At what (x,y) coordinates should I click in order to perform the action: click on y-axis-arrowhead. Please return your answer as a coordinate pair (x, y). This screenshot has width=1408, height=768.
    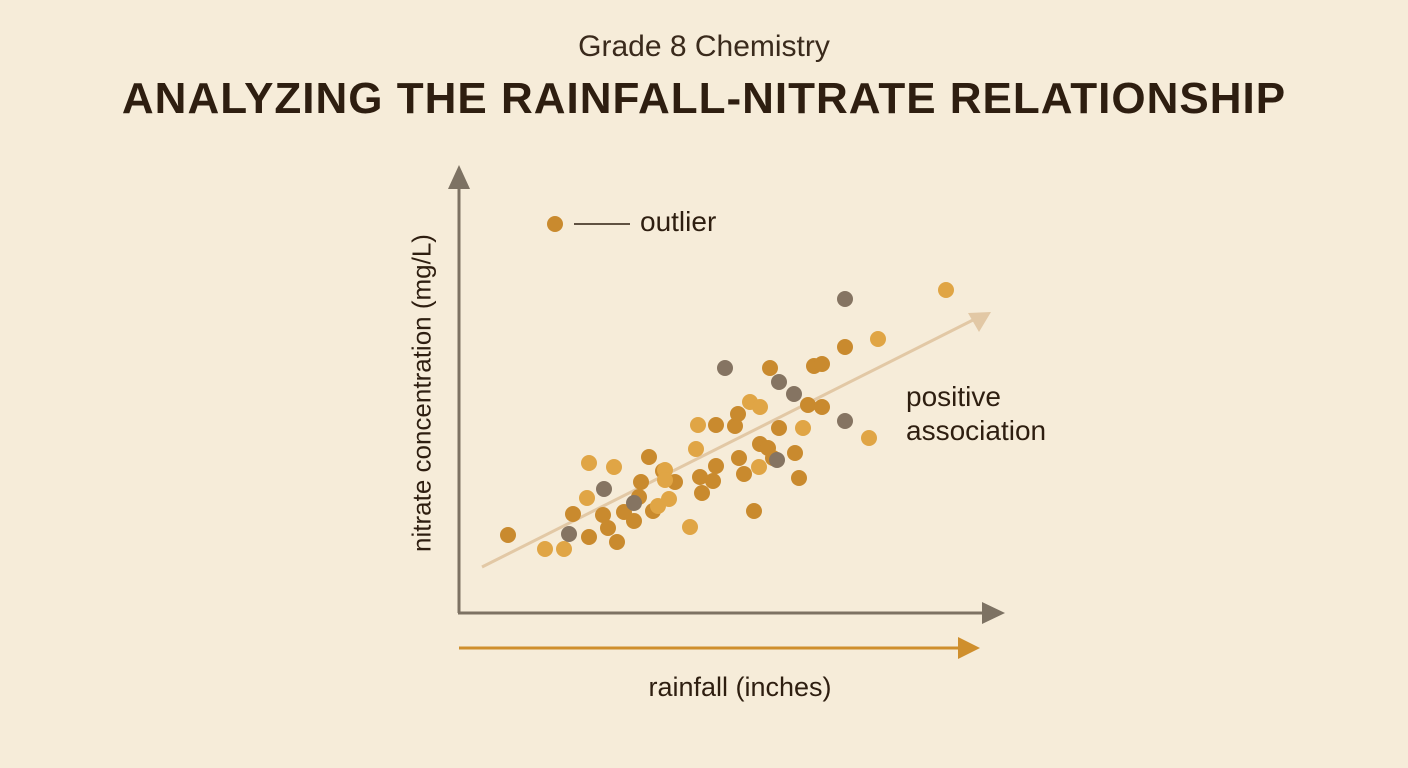
    Looking at the image, I should click on (459, 177).